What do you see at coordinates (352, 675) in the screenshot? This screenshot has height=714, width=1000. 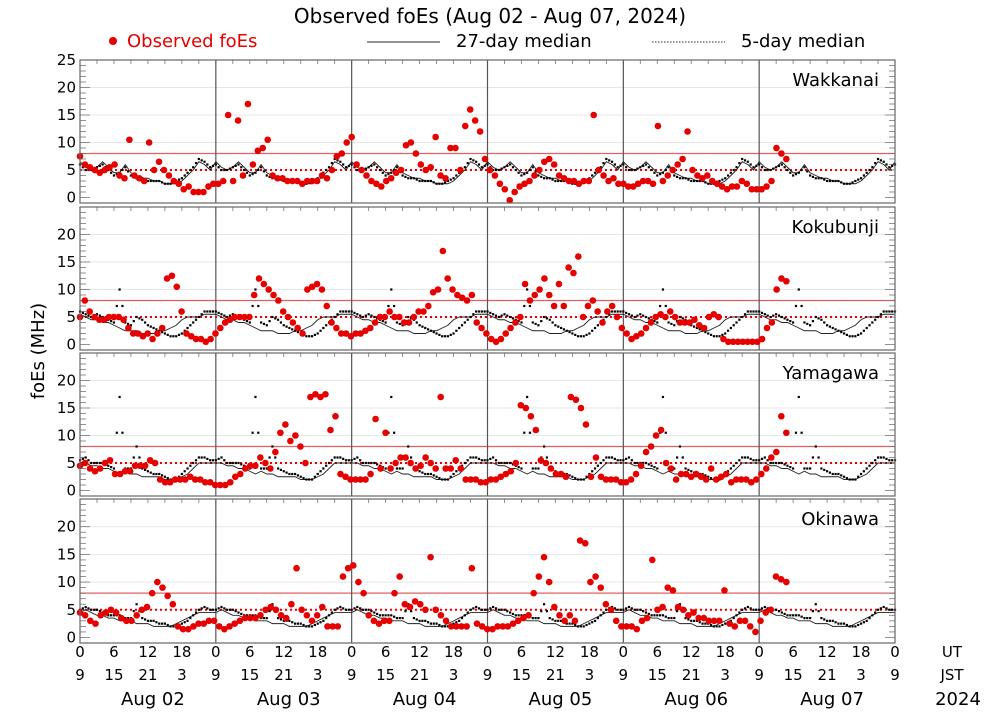 I see `x-tick-jst: 9` at bounding box center [352, 675].